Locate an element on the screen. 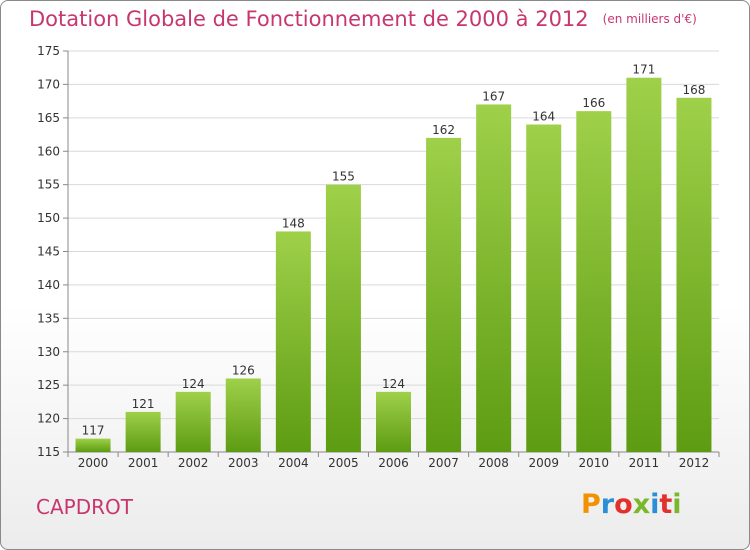  logo-letter: r is located at coordinates (607, 504).